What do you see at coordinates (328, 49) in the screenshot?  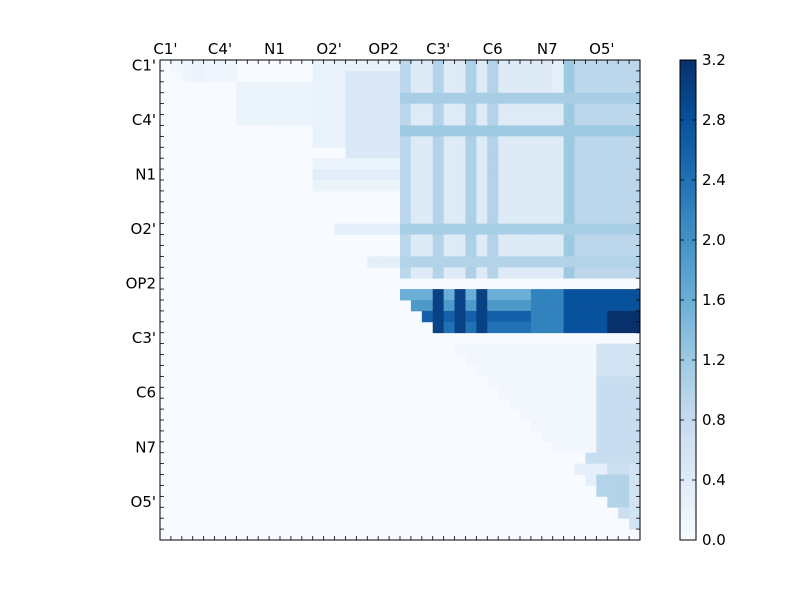 I see `x-tick-label: O2'` at bounding box center [328, 49].